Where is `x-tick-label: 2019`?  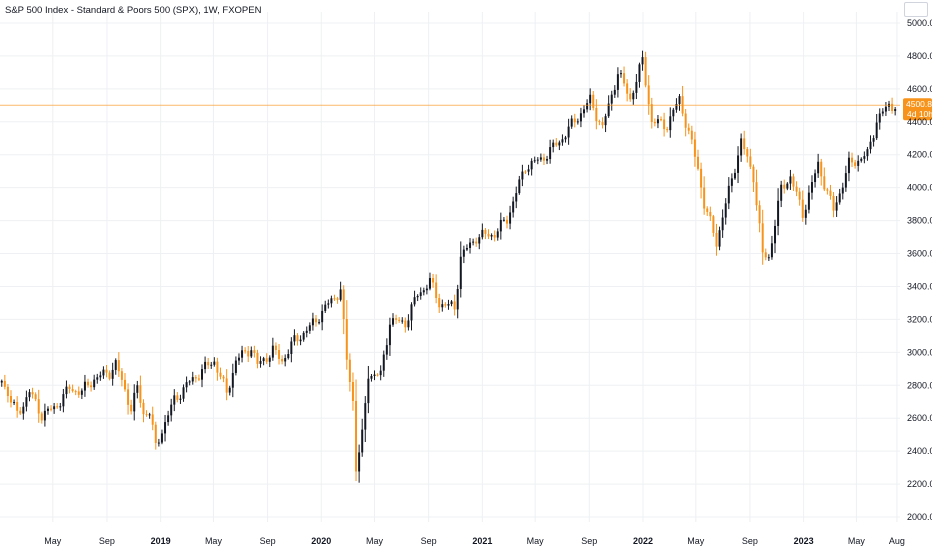 x-tick-label: 2019 is located at coordinates (161, 541).